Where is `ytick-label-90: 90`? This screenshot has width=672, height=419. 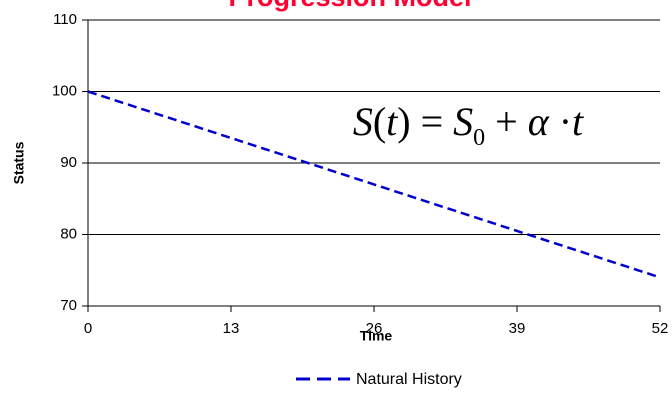 ytick-label-90: 90 is located at coordinates (68, 162).